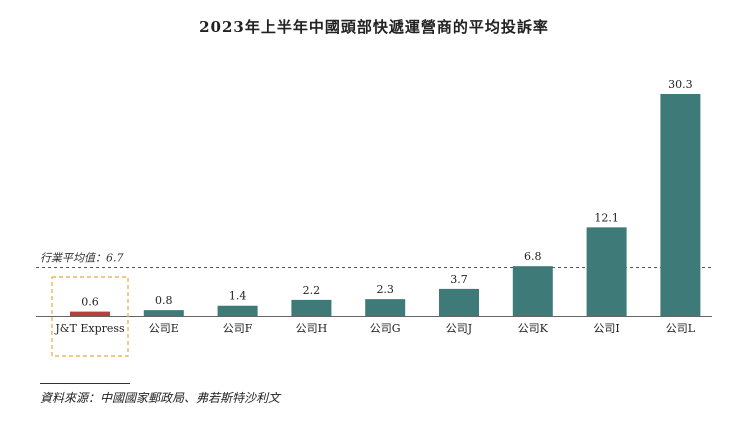 This screenshot has height=426, width=748. I want to click on category-label-6: 公司J, so click(459, 328).